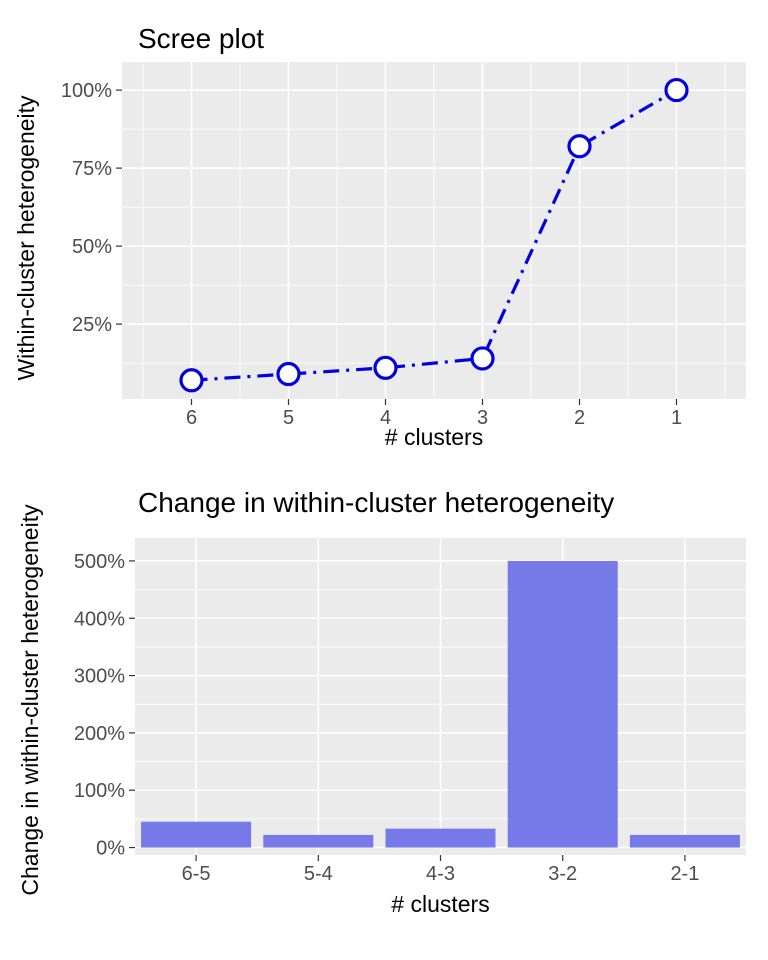 The image size is (768, 960). Describe the element at coordinates (99, 734) in the screenshot. I see `tick-label: 200%` at that location.